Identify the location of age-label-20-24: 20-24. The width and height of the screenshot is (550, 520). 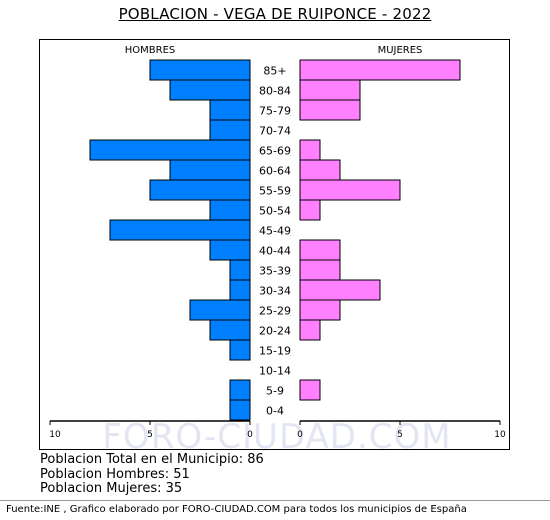
(275, 331).